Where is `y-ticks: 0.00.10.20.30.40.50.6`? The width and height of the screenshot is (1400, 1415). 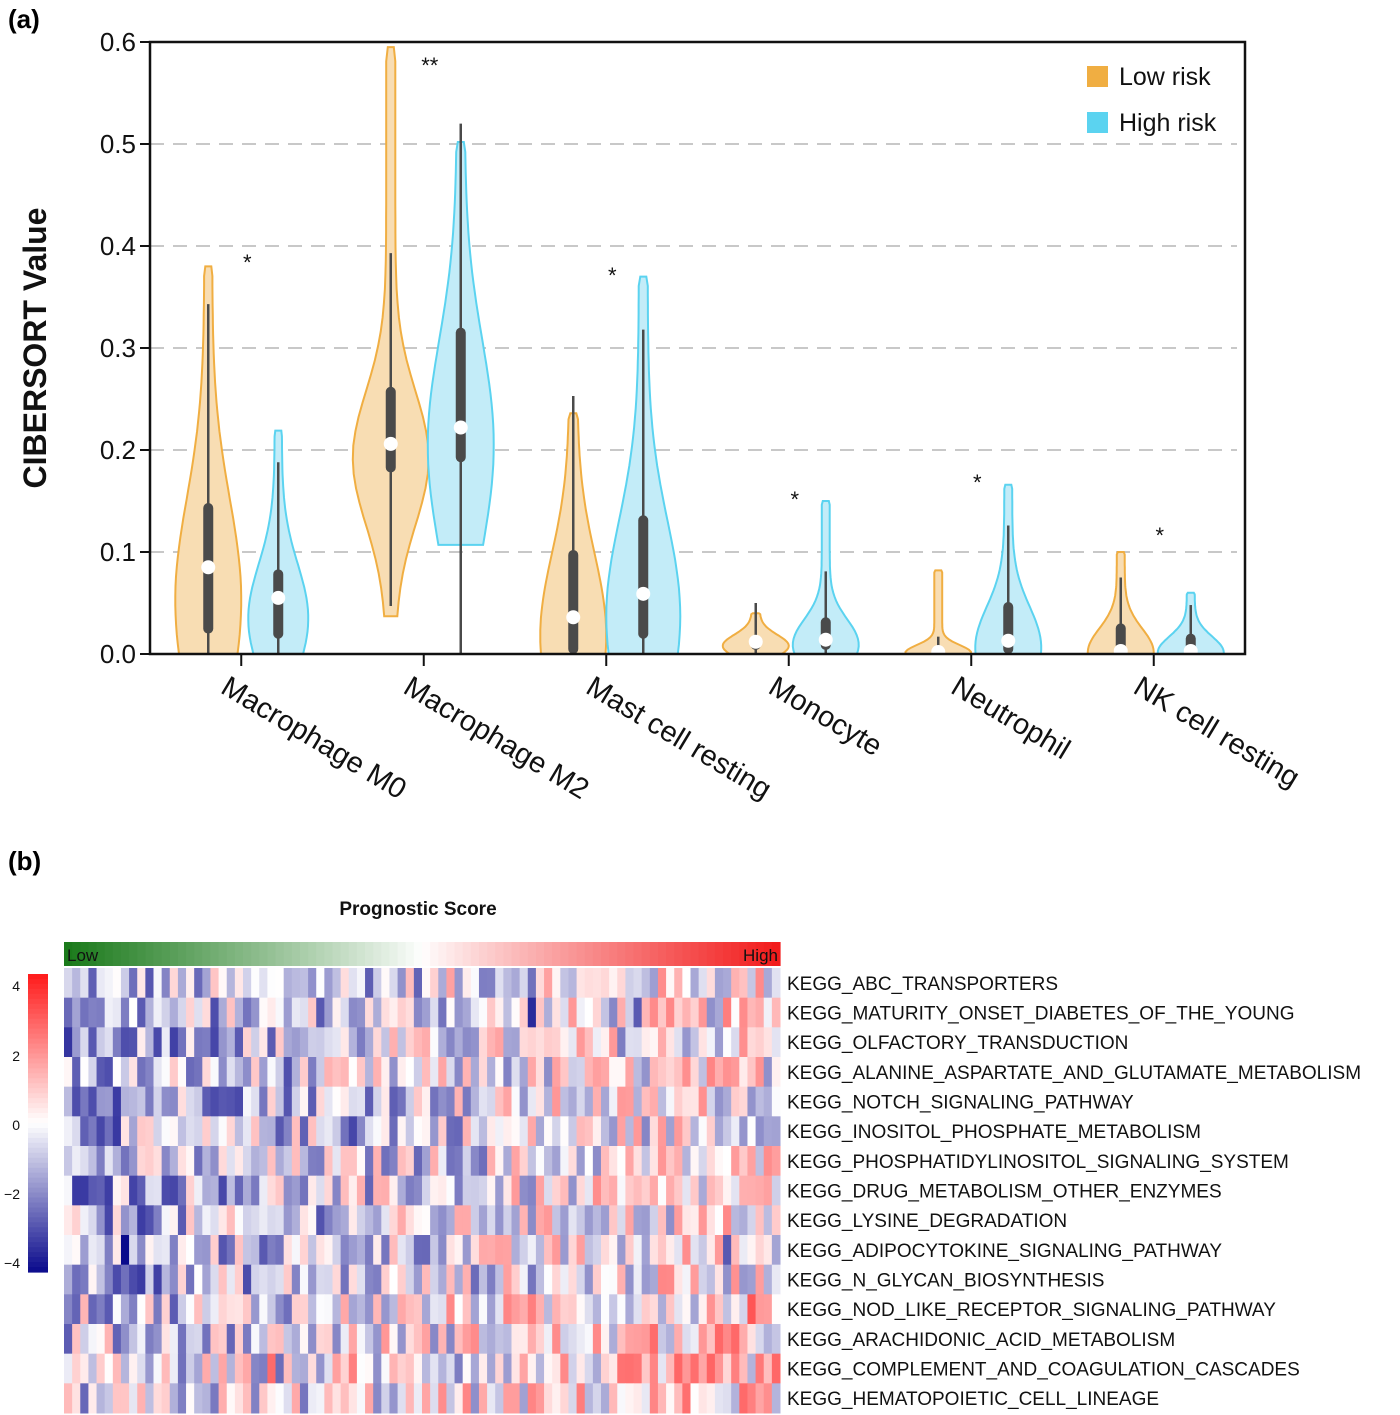 y-ticks: 0.00.10.20.30.40.50.6 is located at coordinates (125, 348).